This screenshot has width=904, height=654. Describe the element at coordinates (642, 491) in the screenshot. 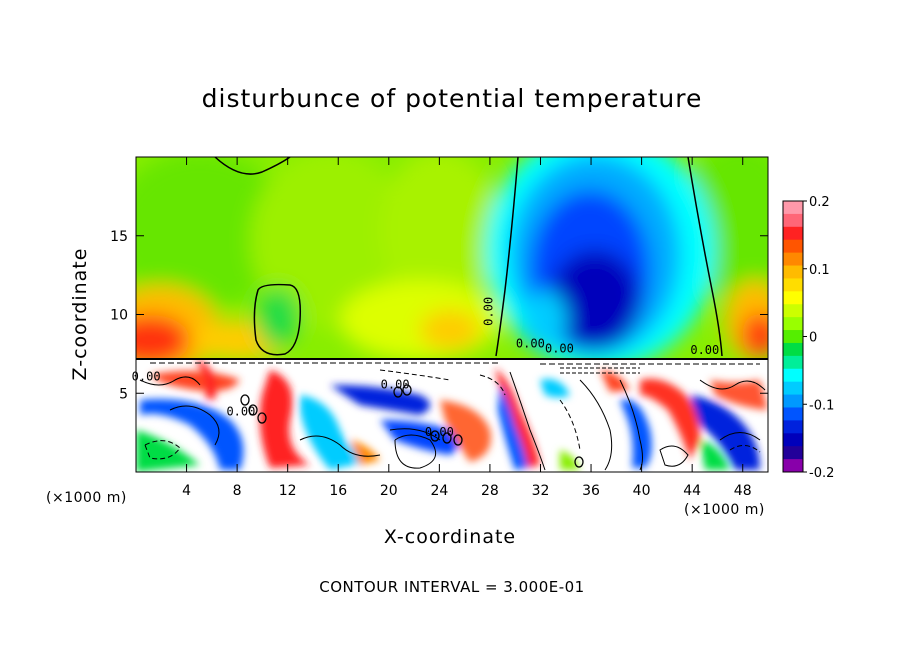

I see `x-tick-label: 40` at that location.